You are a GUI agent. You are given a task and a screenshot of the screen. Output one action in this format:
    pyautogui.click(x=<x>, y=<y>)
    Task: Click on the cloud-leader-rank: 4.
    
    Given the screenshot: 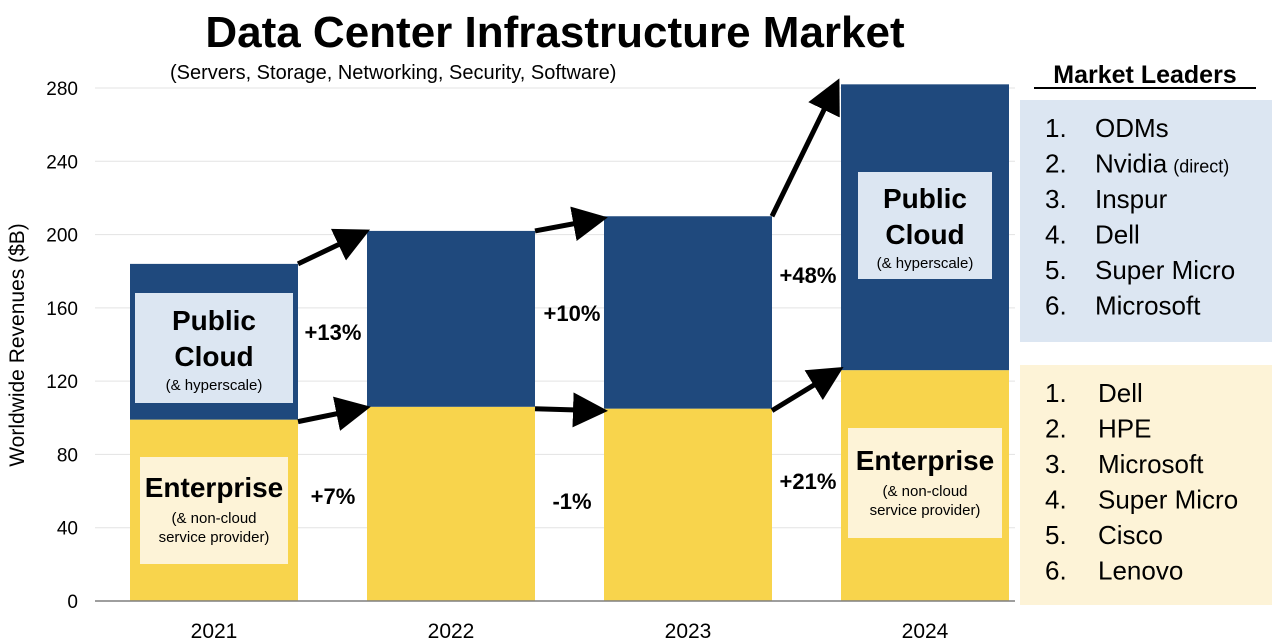 What is the action you would take?
    pyautogui.click(x=1056, y=235)
    